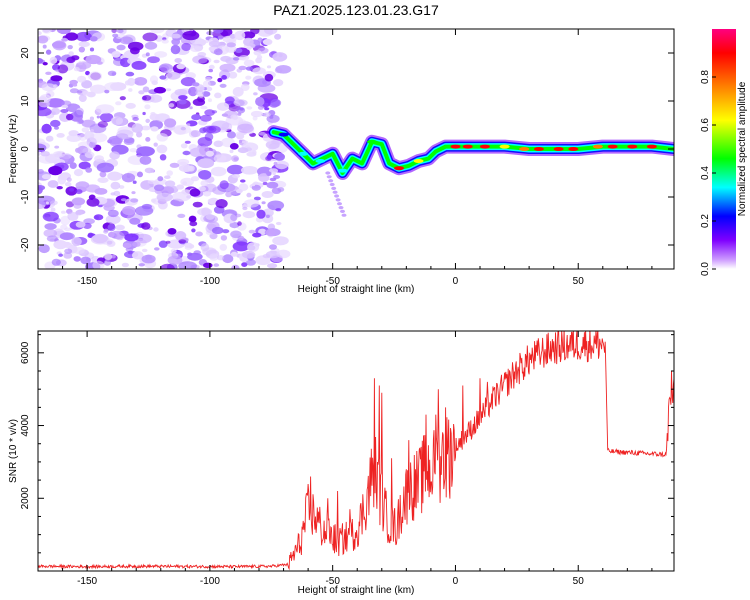  Describe the element at coordinates (87, 281) in the screenshot. I see `x-tick-label: -150` at that location.